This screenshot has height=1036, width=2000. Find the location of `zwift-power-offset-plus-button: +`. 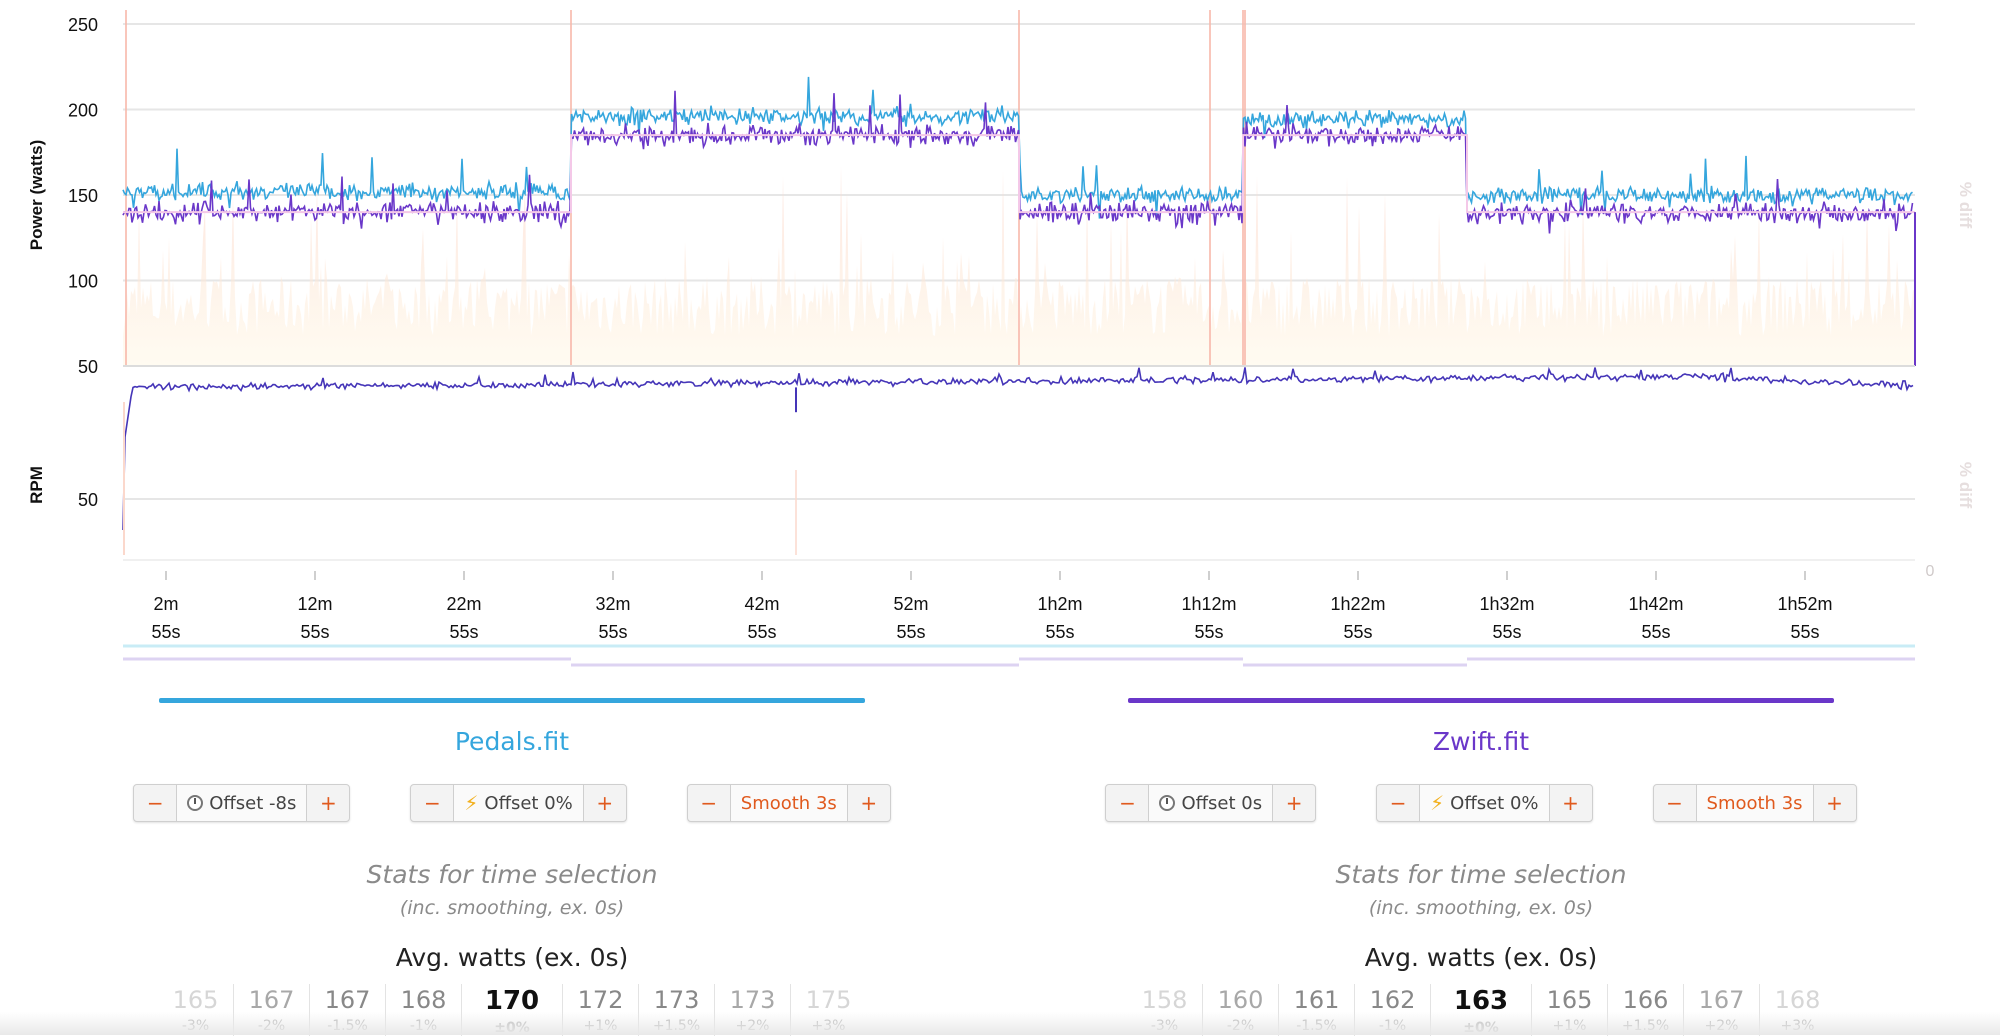

zwift-power-offset-plus-button: + is located at coordinates (1570, 803).